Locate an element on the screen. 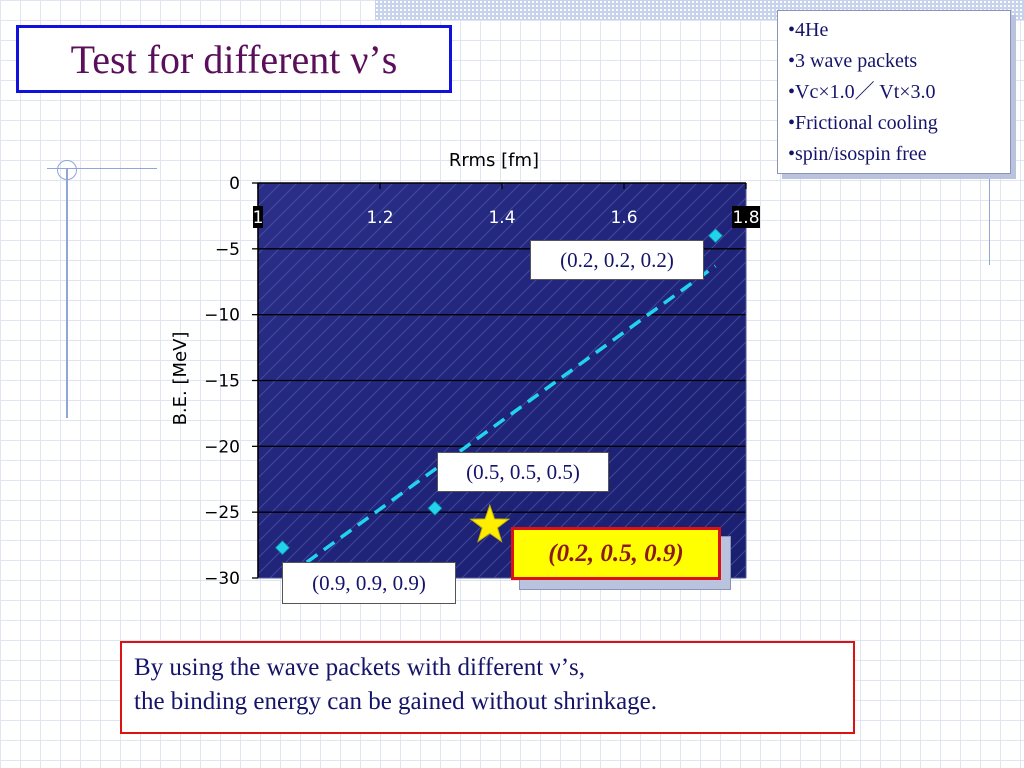 This screenshot has width=1024, height=768. parameter-item: Frictional cooling is located at coordinates (899, 123).